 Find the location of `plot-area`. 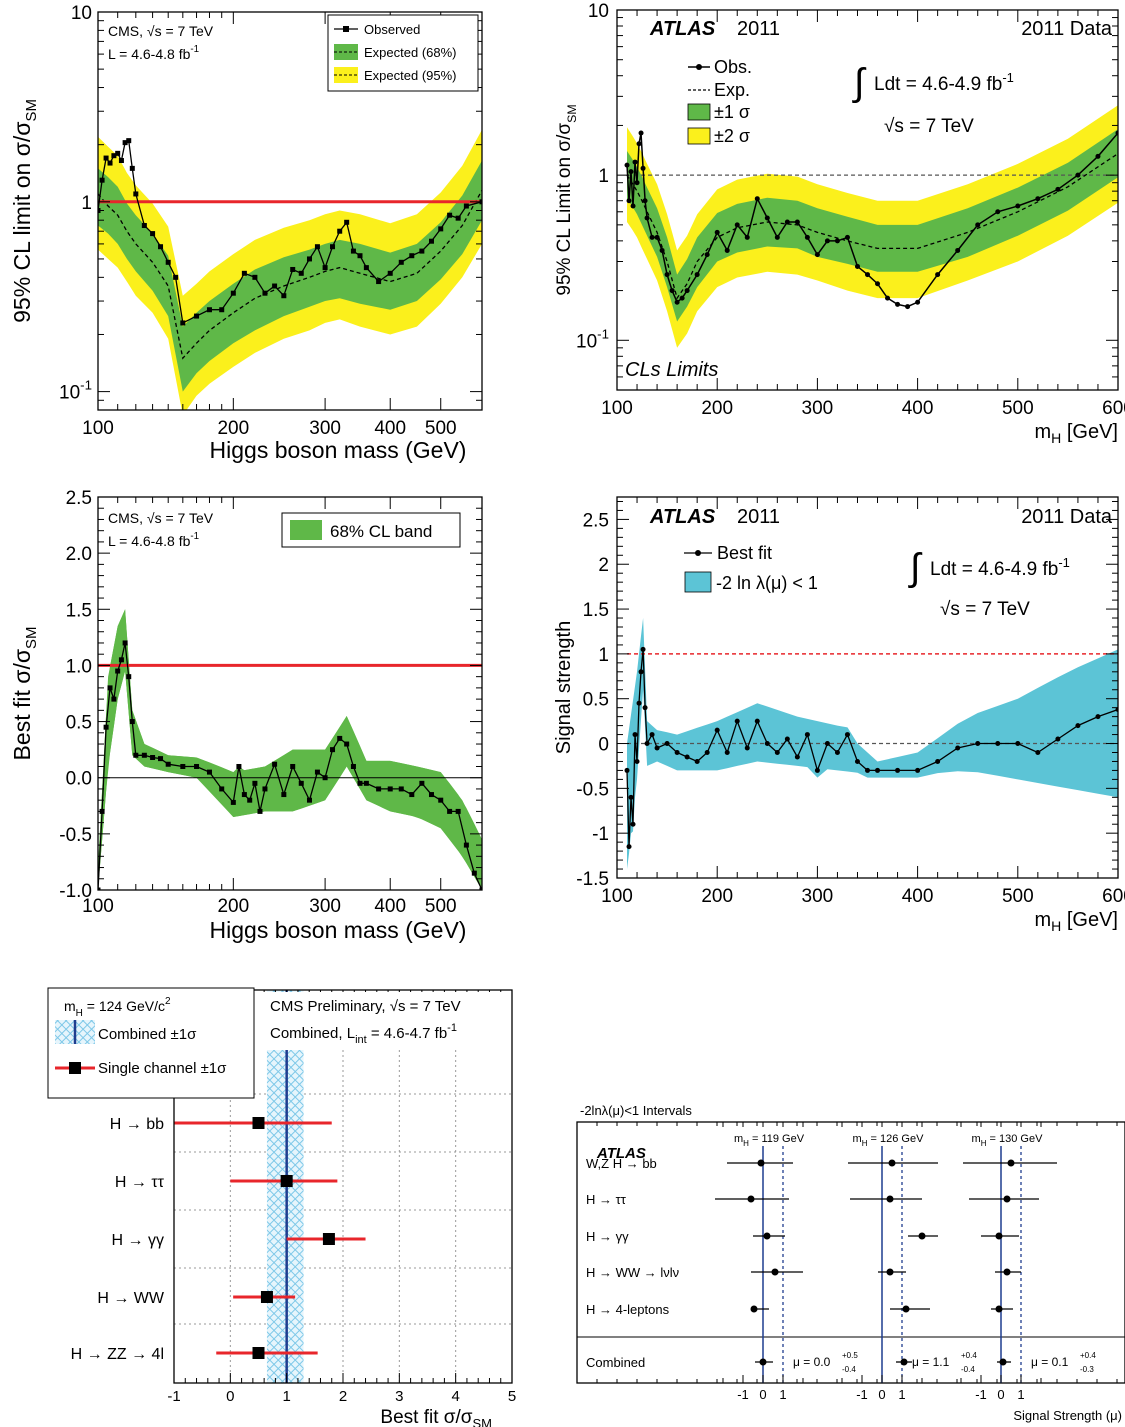

plot-area is located at coordinates (343, 1186).